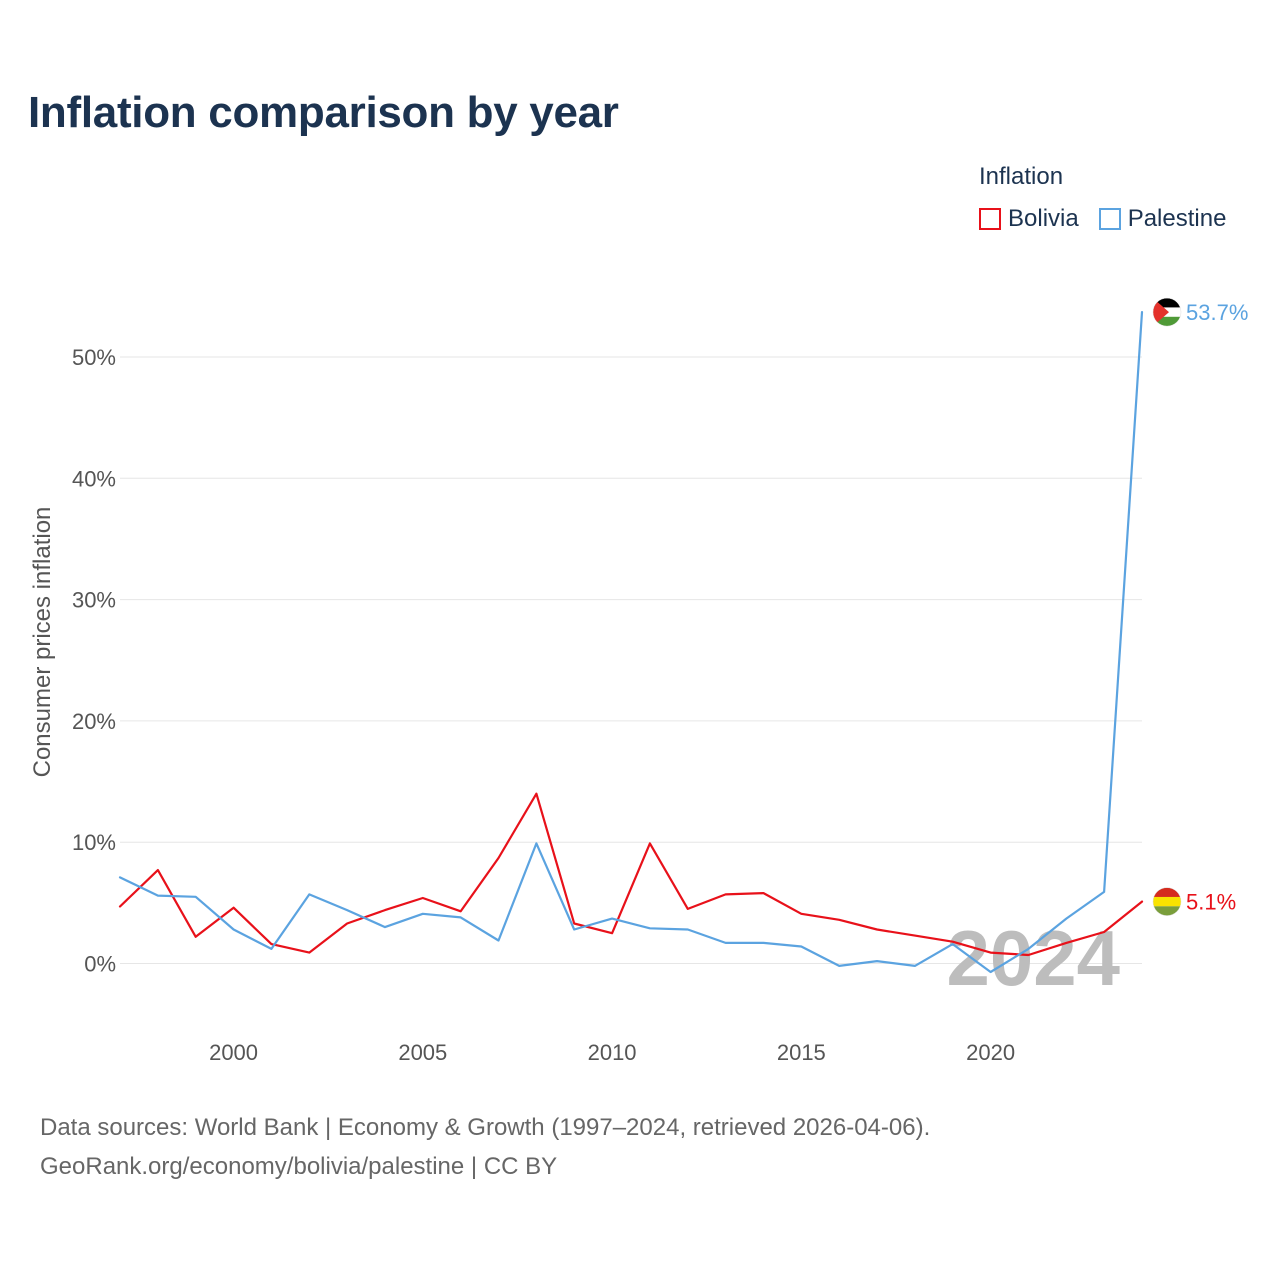  Describe the element at coordinates (1211, 902) in the screenshot. I see `end-label-bolivia: 5.1%` at that location.